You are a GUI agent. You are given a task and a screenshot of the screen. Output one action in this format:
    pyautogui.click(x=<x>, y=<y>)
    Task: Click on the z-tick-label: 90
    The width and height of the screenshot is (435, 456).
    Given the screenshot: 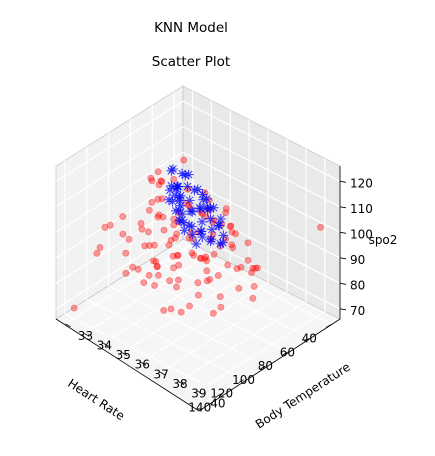 What is the action you would take?
    pyautogui.click(x=357, y=260)
    